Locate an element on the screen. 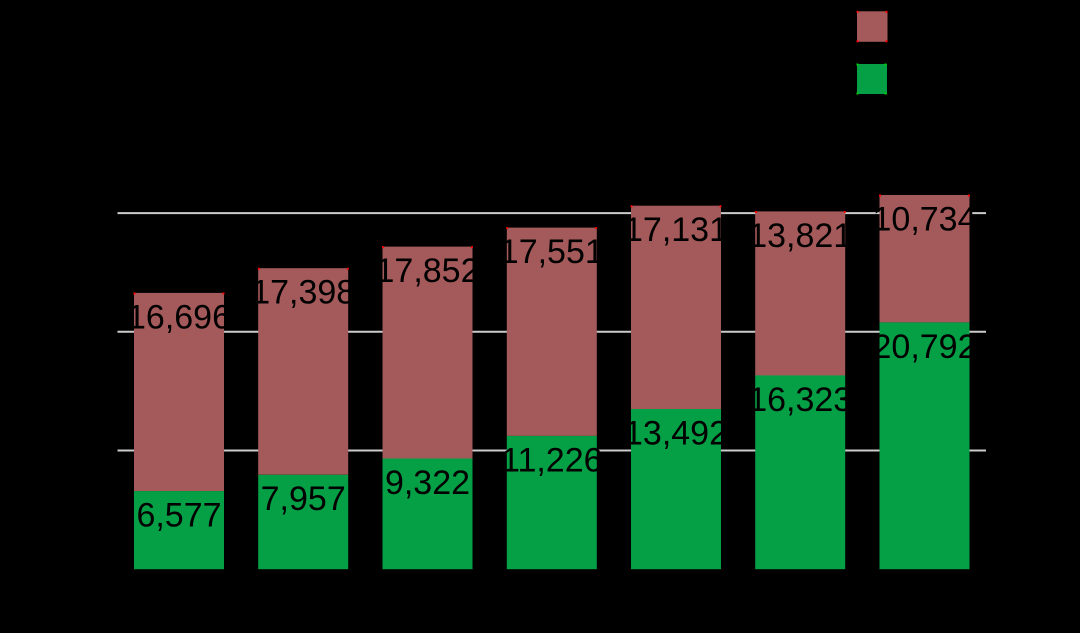 This screenshot has height=633, width=1080. svg-text: 13,821 is located at coordinates (800, 236).